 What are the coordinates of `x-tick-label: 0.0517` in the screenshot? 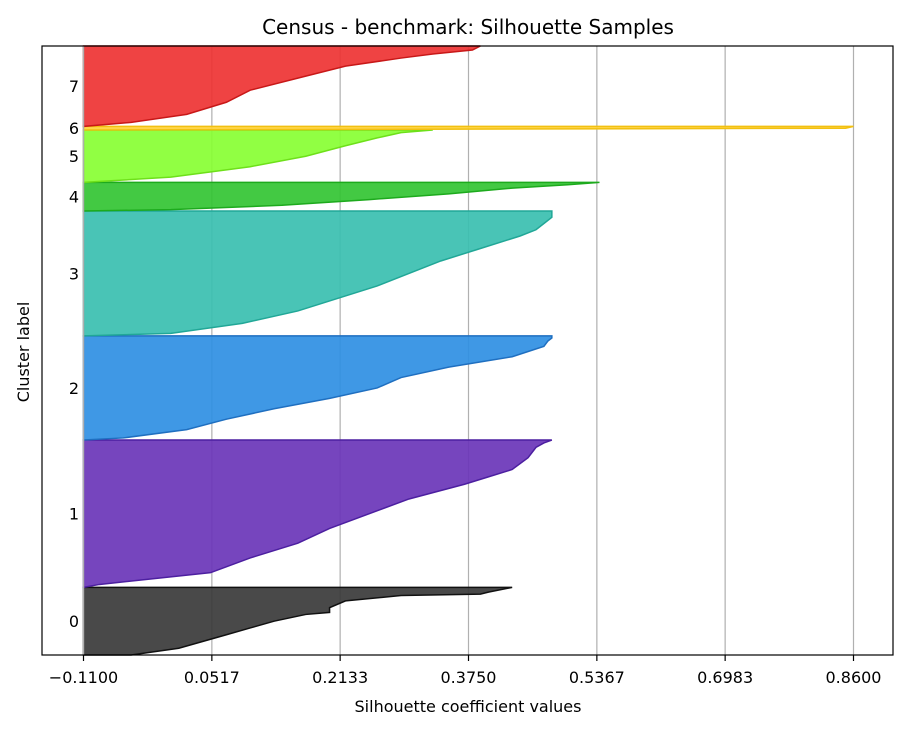 It's located at (212, 677).